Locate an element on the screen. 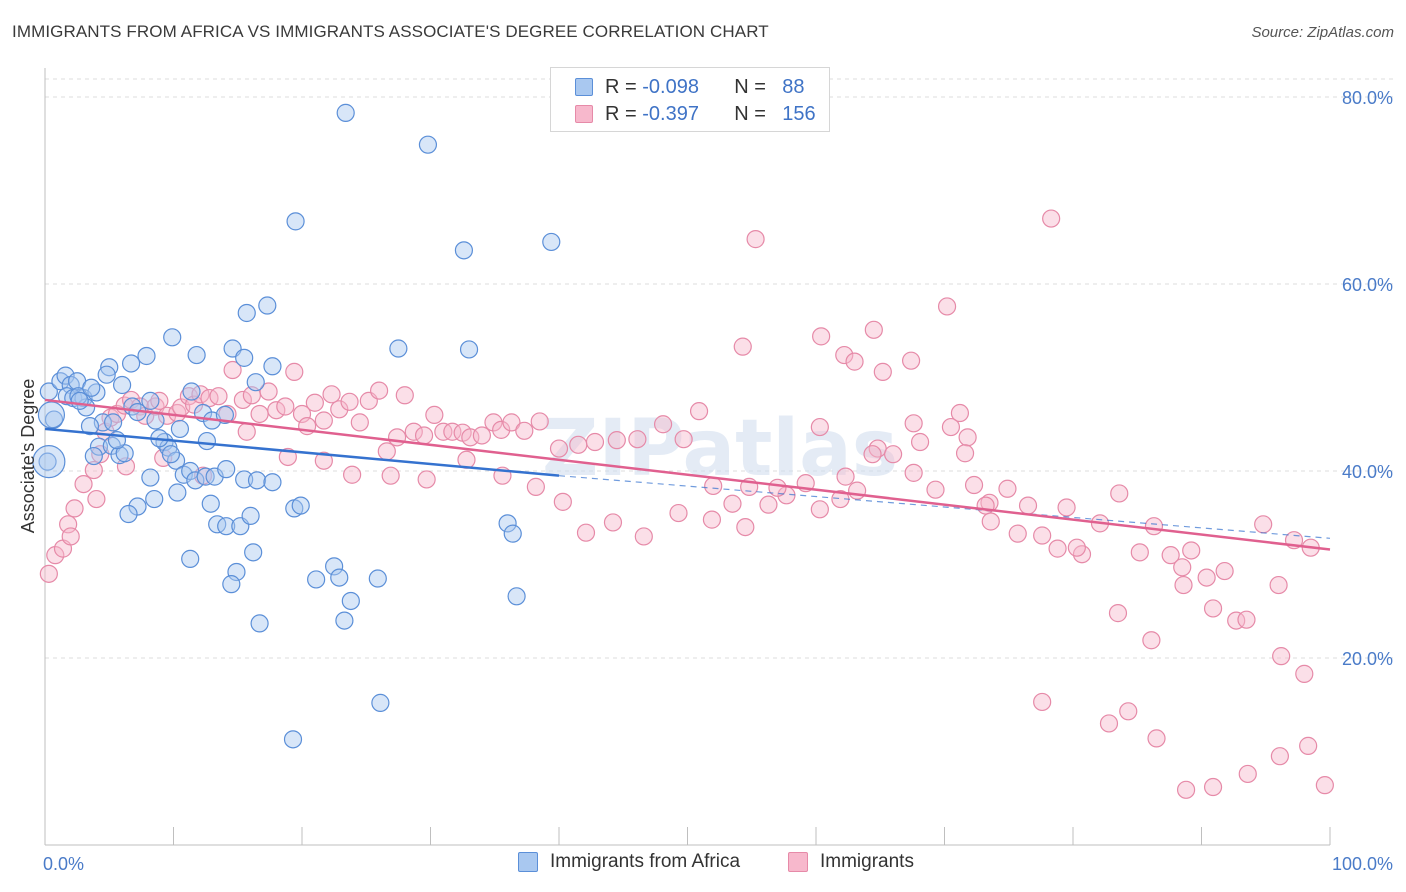 Image resolution: width=1406 pixels, height=892 pixels. y-tick-label: 80.0% is located at coordinates (1367, 98).